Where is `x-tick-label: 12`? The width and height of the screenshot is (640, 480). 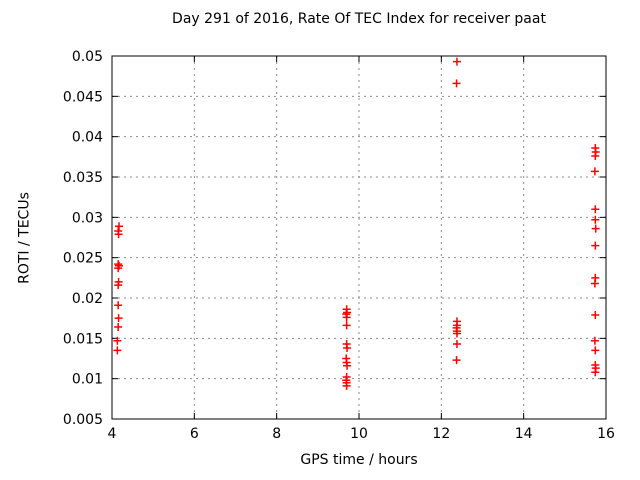
x-tick-label: 12 is located at coordinates (441, 434).